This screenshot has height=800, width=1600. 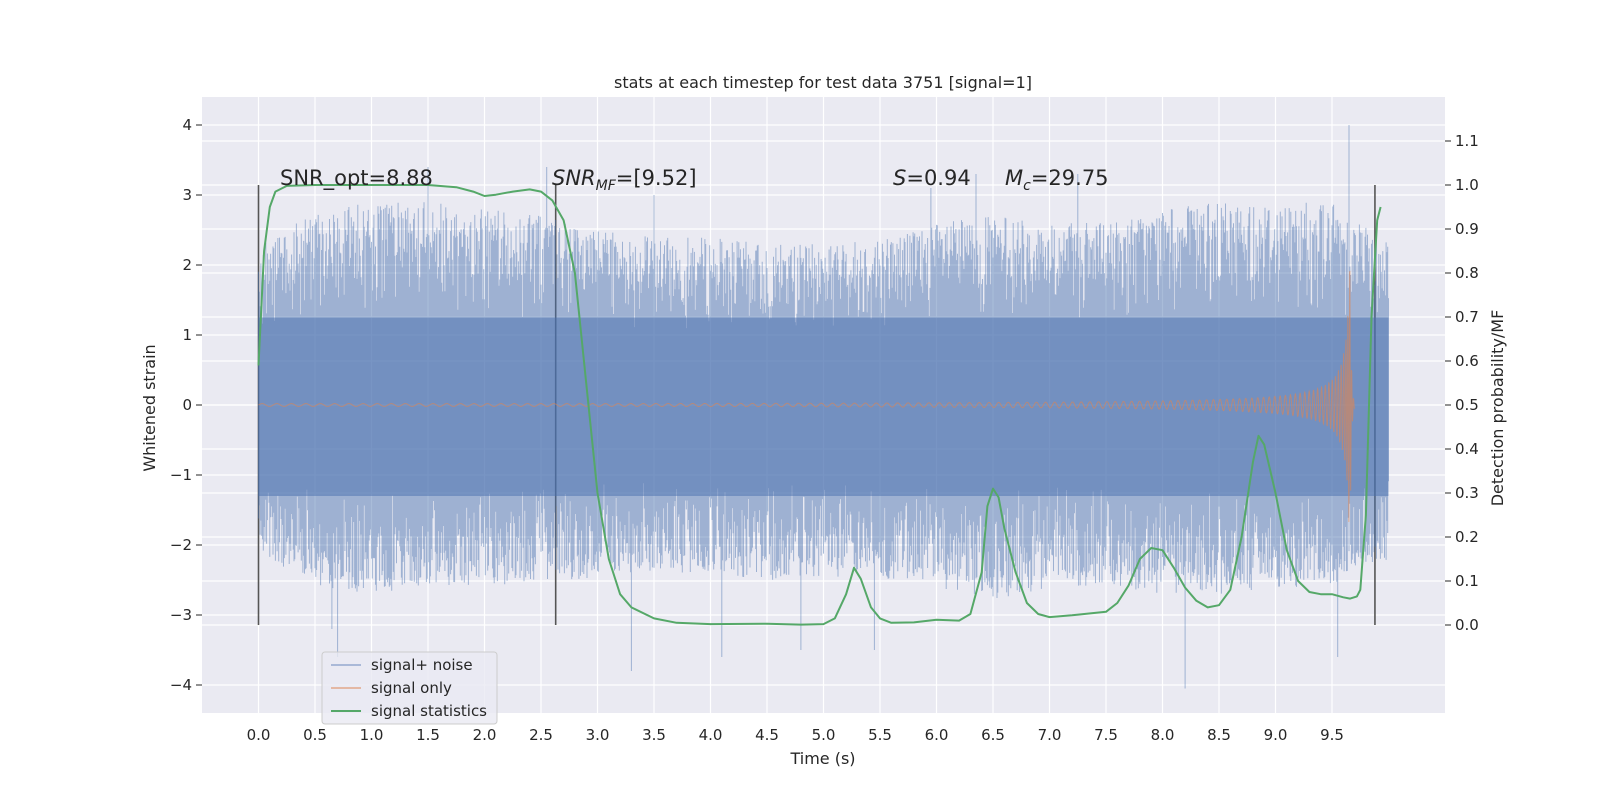 I want to click on annotation-snr-mf: SNRMF=[9.52], so click(x=624, y=180).